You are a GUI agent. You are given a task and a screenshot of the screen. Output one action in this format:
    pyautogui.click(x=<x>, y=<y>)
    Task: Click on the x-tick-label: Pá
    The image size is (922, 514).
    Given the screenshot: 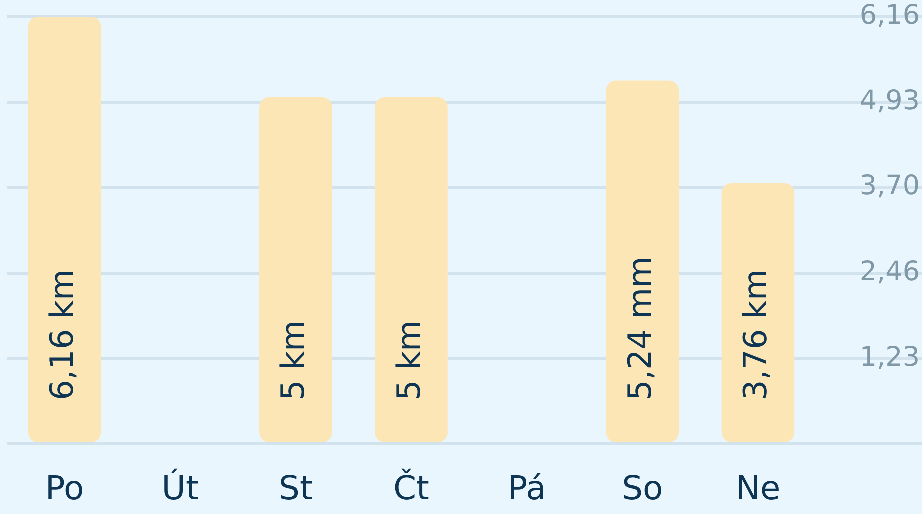 What is the action you would take?
    pyautogui.click(x=527, y=488)
    